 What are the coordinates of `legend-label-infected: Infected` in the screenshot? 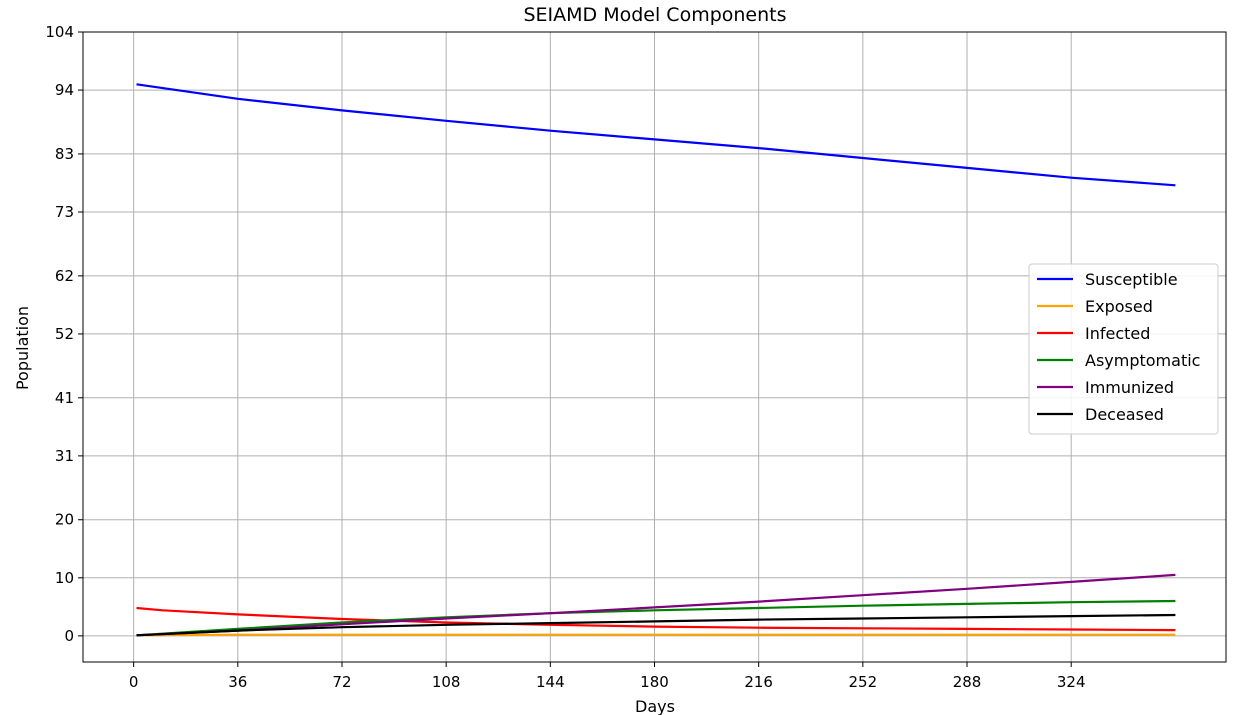 It's located at (1117, 333).